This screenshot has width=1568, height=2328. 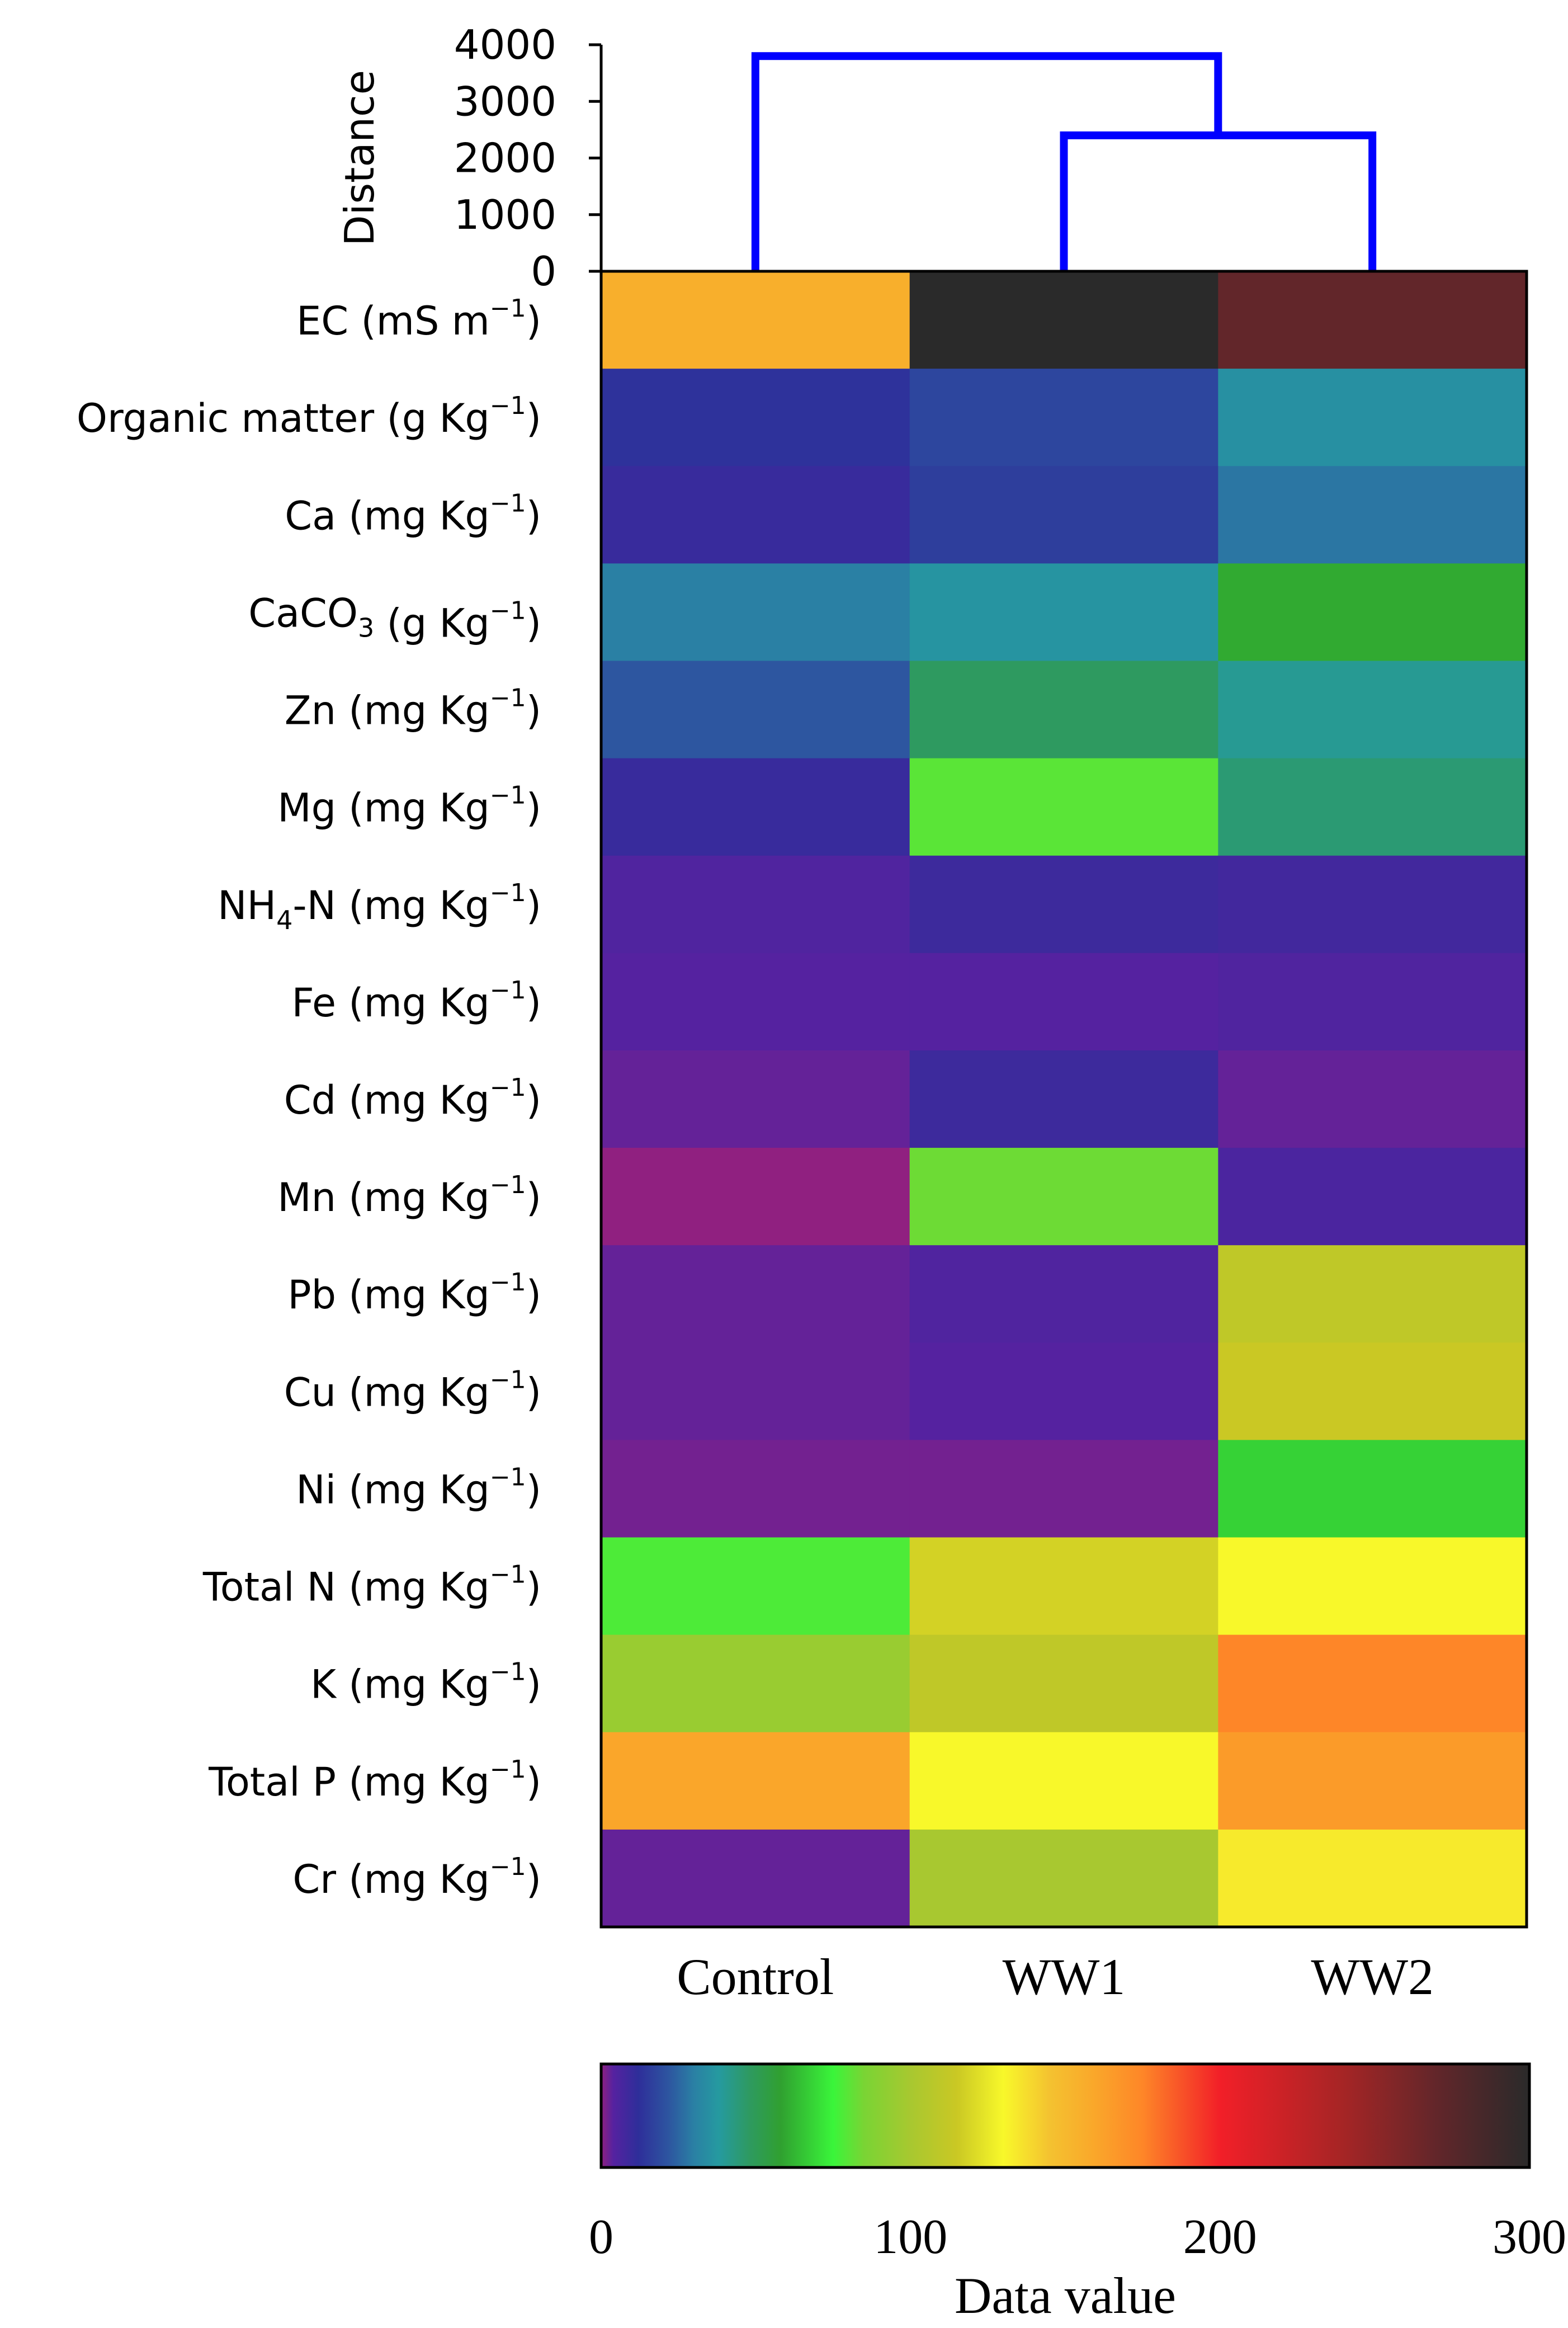 I want to click on cell-cu-control, so click(x=755, y=1392).